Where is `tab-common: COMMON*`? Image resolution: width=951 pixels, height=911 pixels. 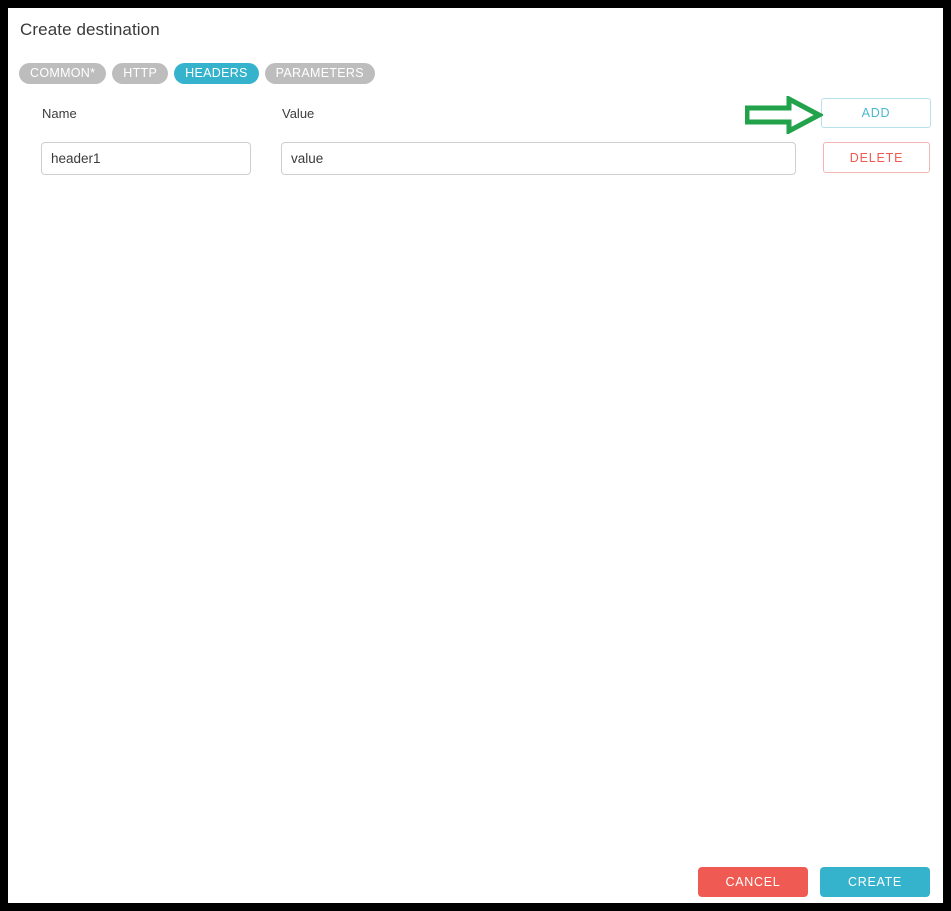
tab-common: COMMON* is located at coordinates (63, 73).